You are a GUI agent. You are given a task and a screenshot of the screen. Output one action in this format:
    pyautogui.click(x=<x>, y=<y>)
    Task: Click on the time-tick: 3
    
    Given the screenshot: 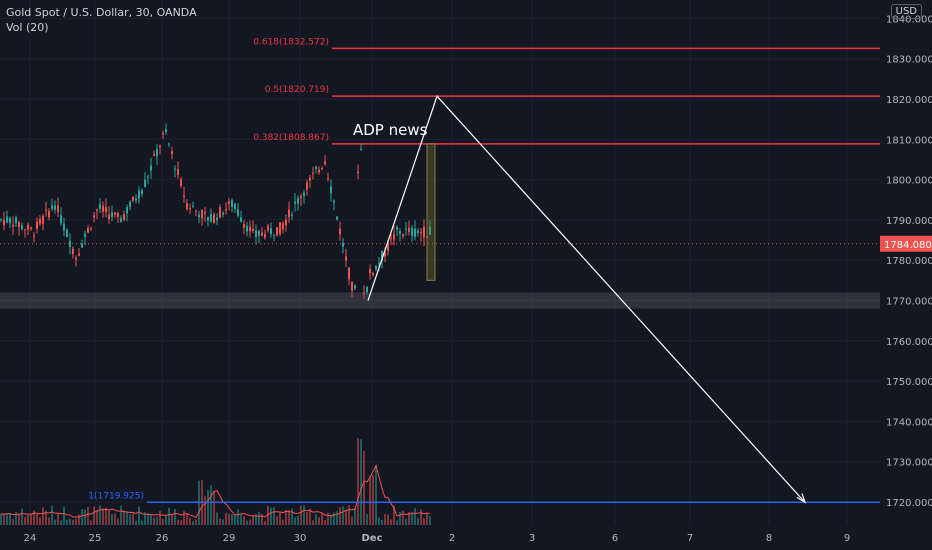 What is the action you would take?
    pyautogui.click(x=532, y=538)
    